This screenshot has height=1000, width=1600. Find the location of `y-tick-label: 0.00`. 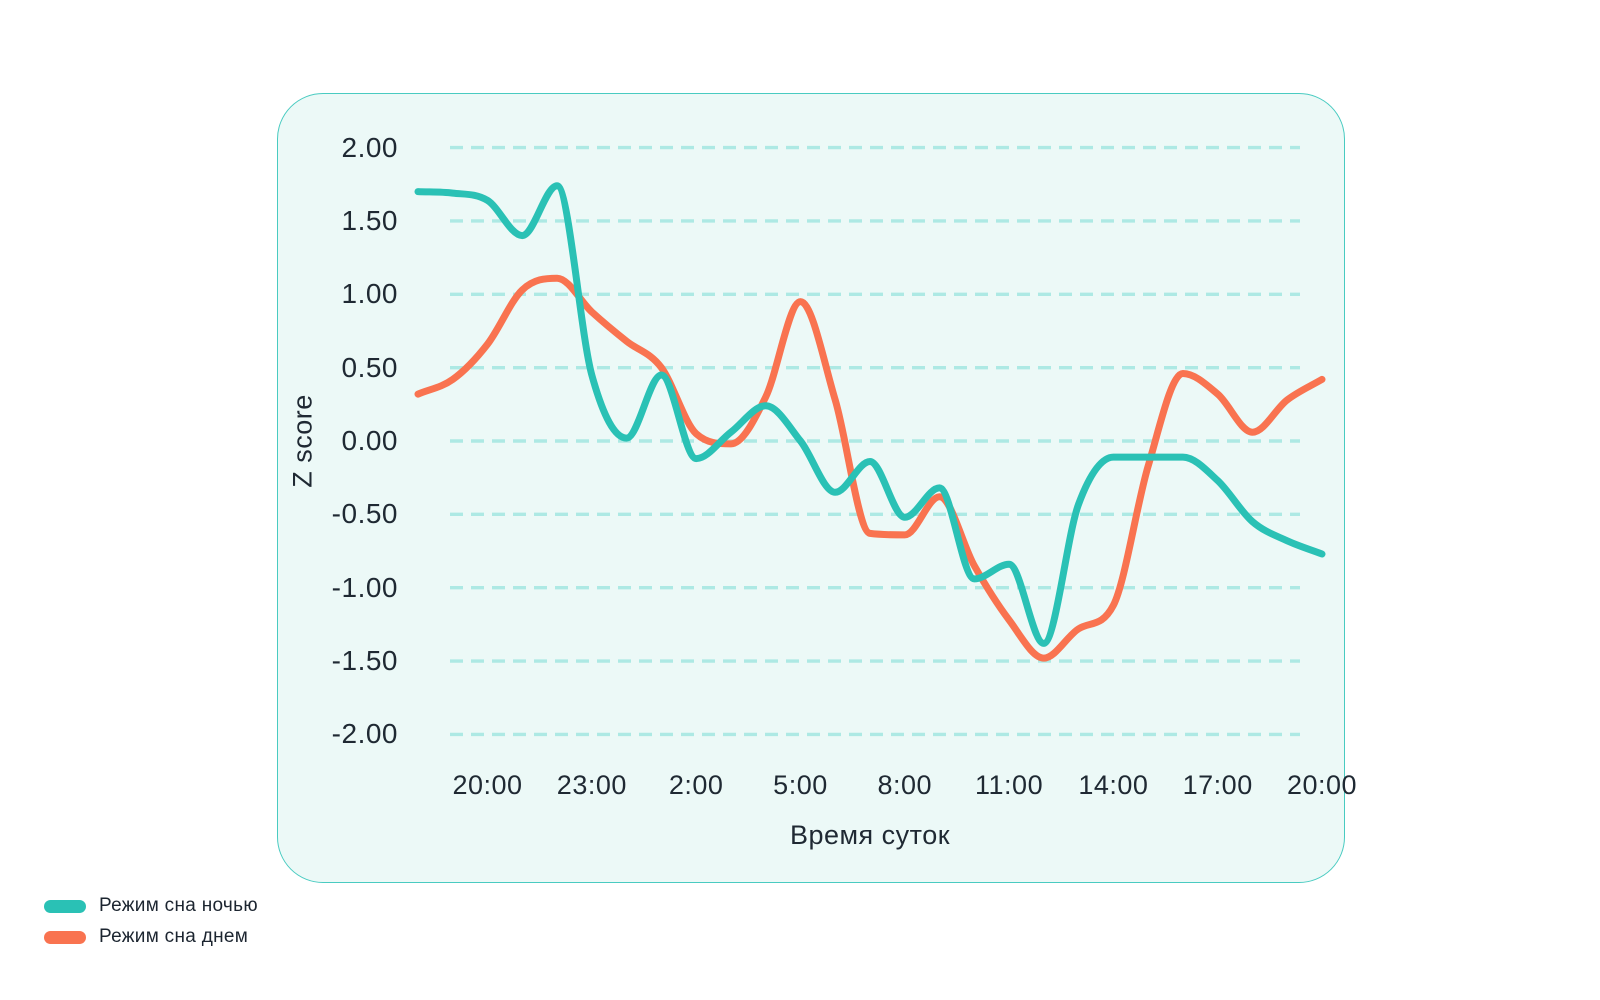

y-tick-label: 0.00 is located at coordinates (369, 440).